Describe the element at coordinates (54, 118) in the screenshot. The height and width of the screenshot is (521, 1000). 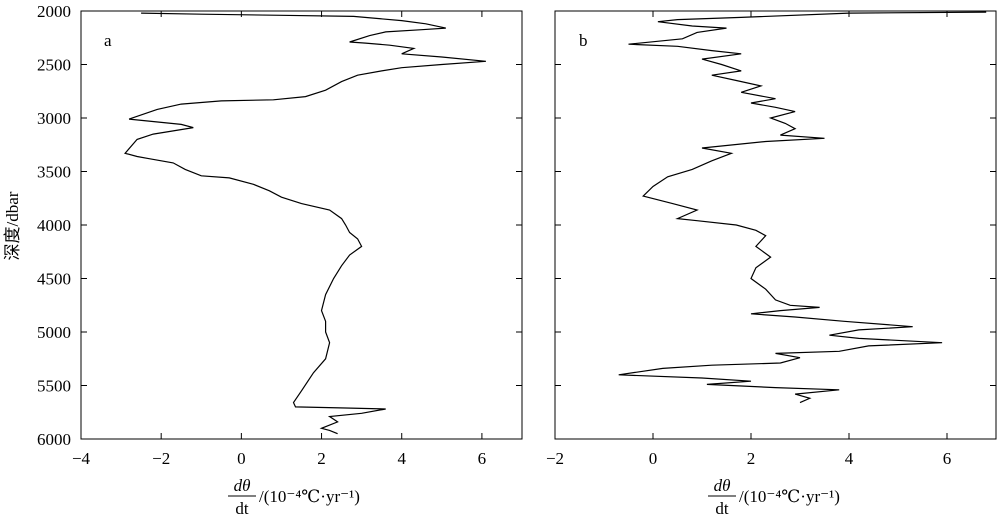
I see `y-tick-label: 3000` at that location.